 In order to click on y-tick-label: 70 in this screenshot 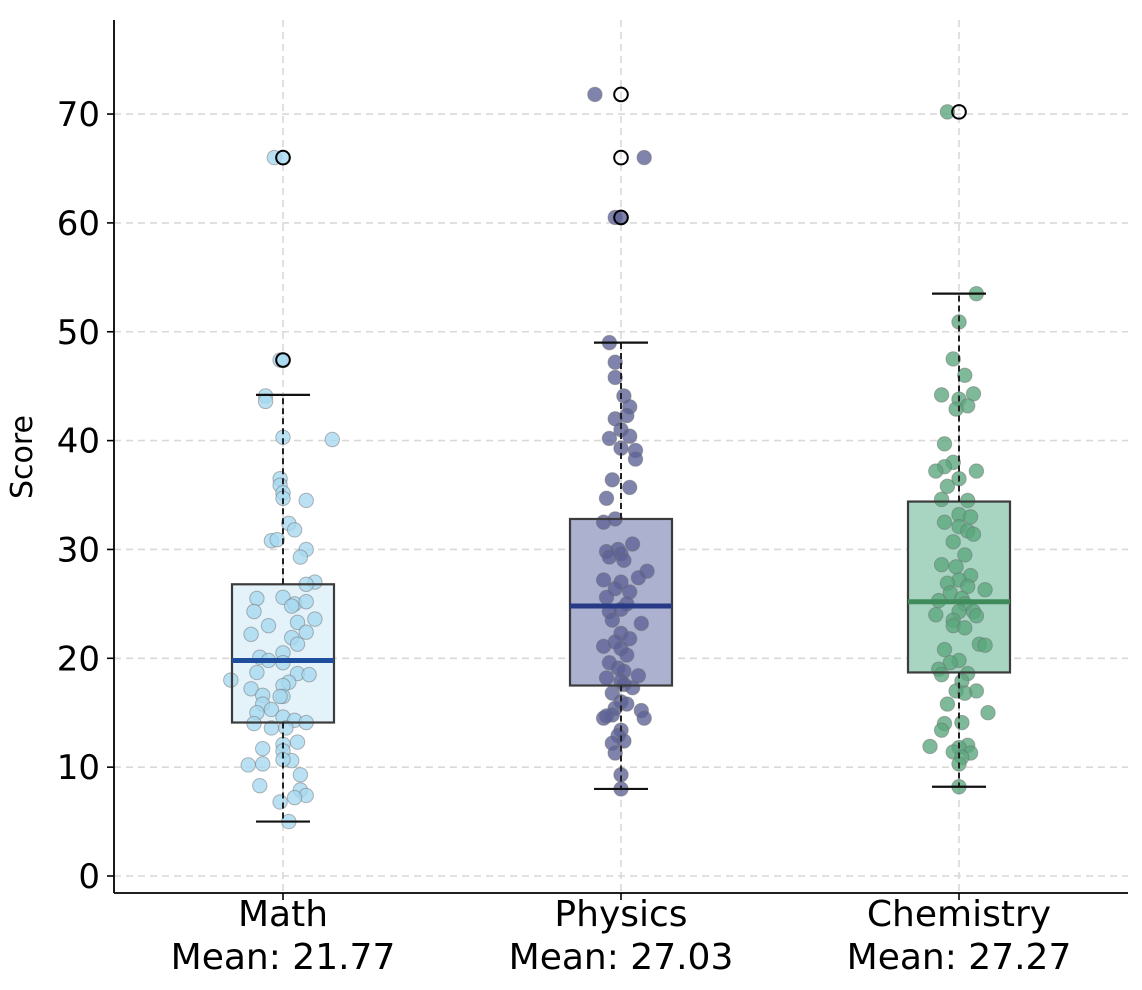, I will do `click(78, 115)`.